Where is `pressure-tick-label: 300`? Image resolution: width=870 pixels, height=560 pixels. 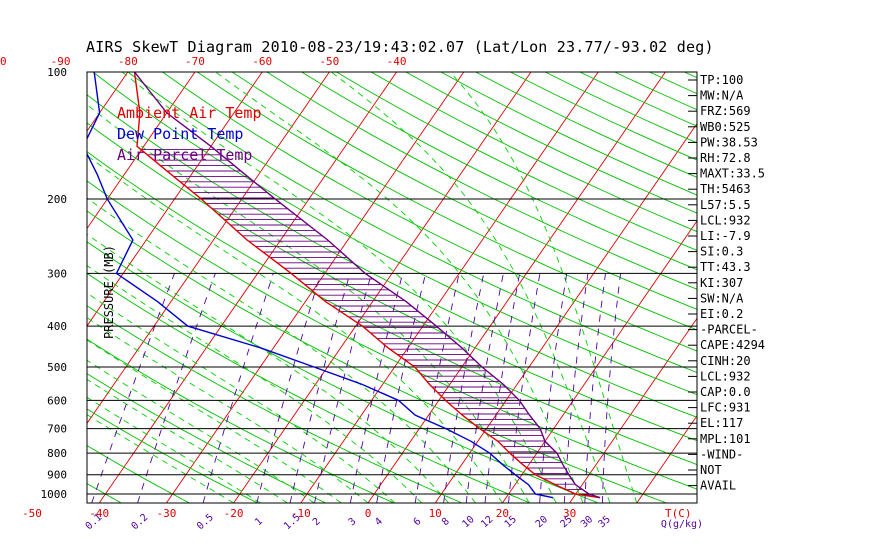
pressure-tick-label: 300 is located at coordinates (57, 273).